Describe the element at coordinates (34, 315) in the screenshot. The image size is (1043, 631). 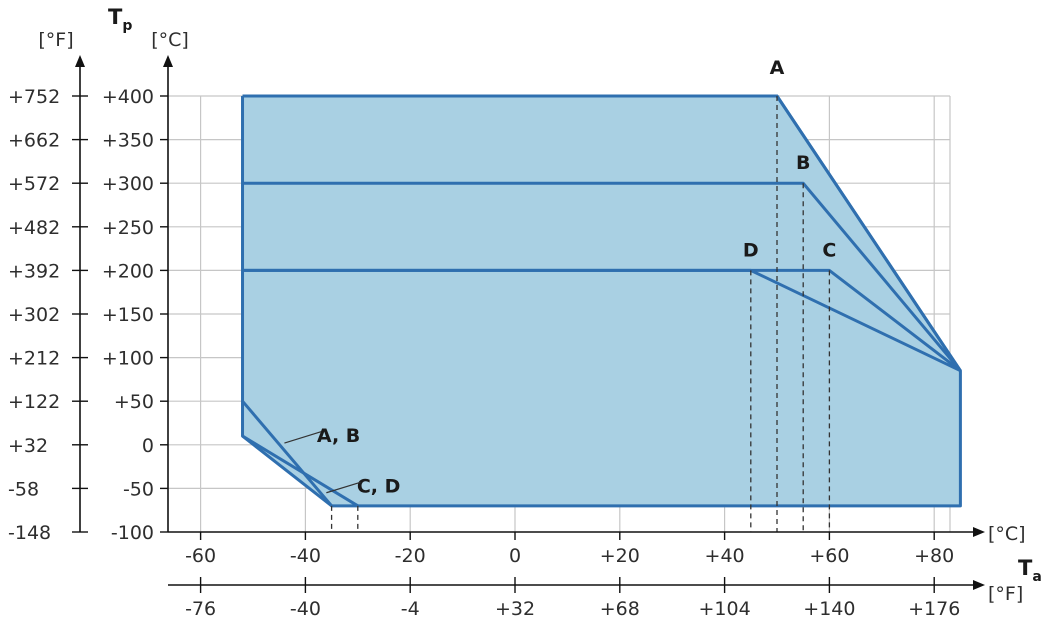
I see `y-tick-label-f: +302` at that location.